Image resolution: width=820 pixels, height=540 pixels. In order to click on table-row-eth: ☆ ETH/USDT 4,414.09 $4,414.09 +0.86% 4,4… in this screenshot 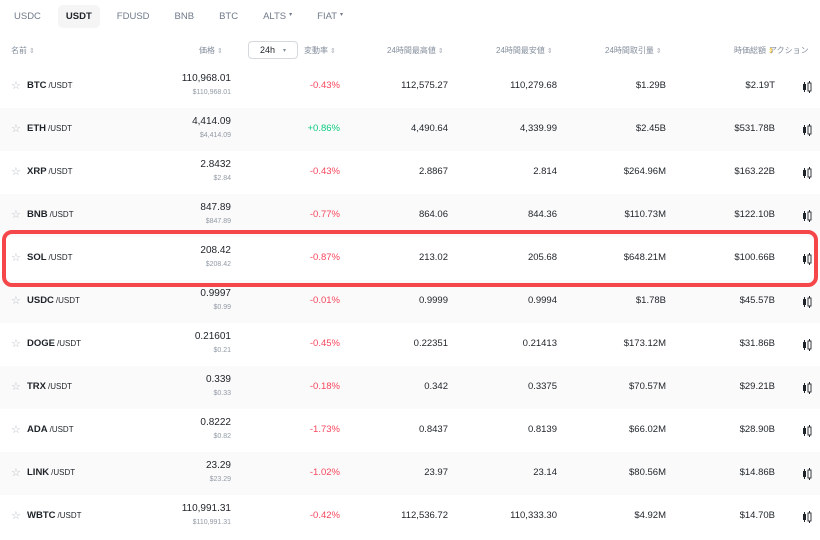, I will do `click(410, 129)`.